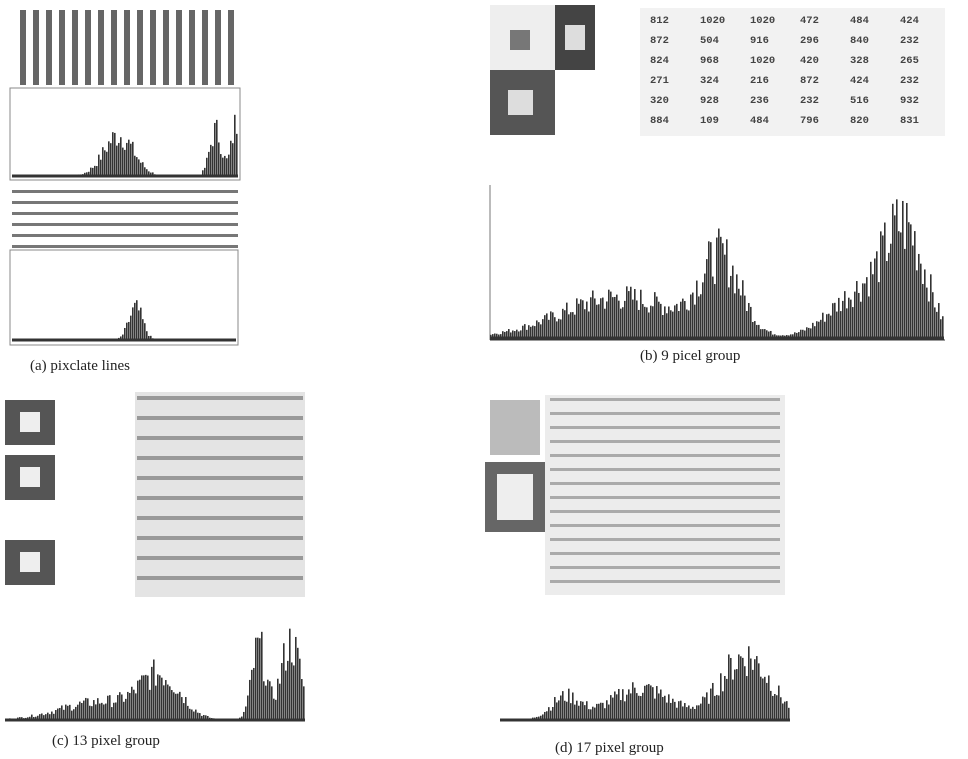  Describe the element at coordinates (909, 81) in the screenshot. I see `table-cell: 232` at that location.